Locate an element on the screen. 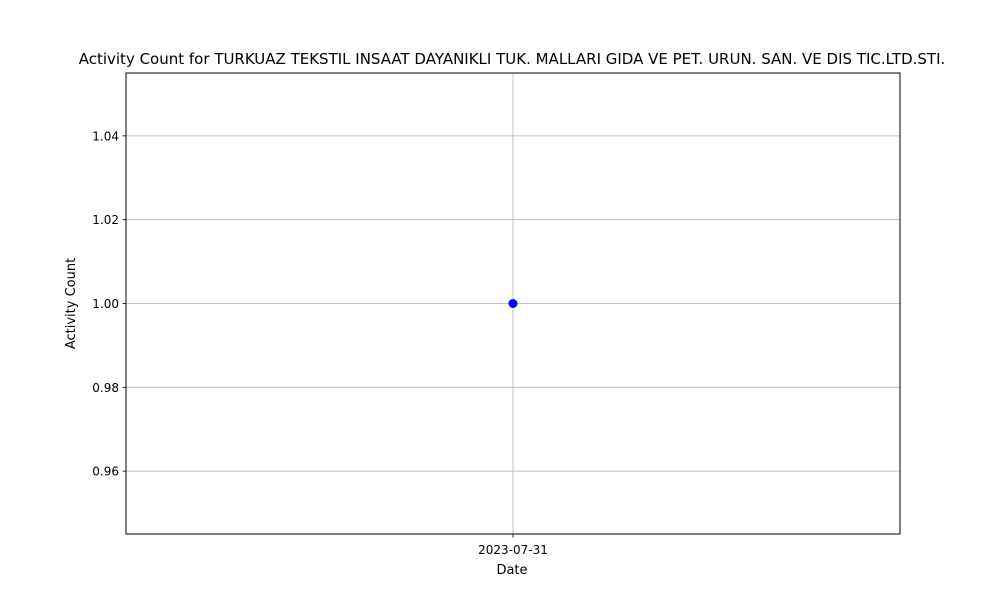  y-tick-label: 0.96 is located at coordinates (105, 472).